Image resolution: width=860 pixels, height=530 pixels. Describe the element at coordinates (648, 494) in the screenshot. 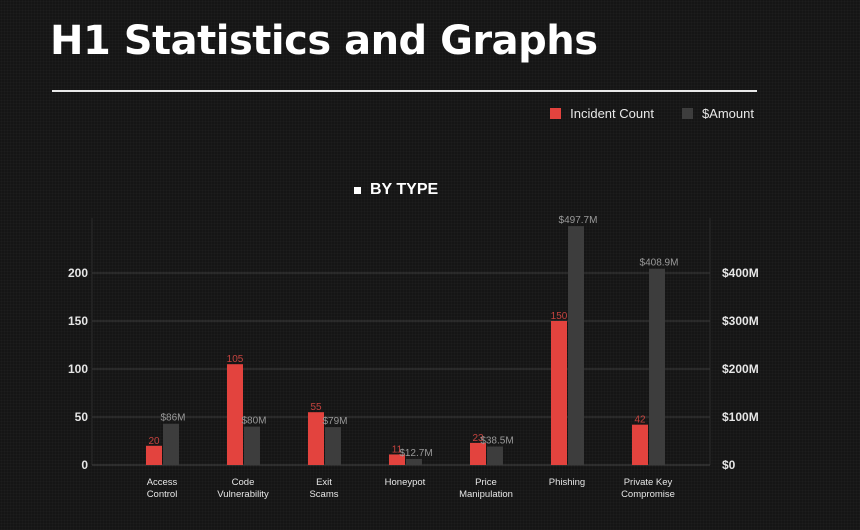

I see `x-tick-label: Compromise` at that location.